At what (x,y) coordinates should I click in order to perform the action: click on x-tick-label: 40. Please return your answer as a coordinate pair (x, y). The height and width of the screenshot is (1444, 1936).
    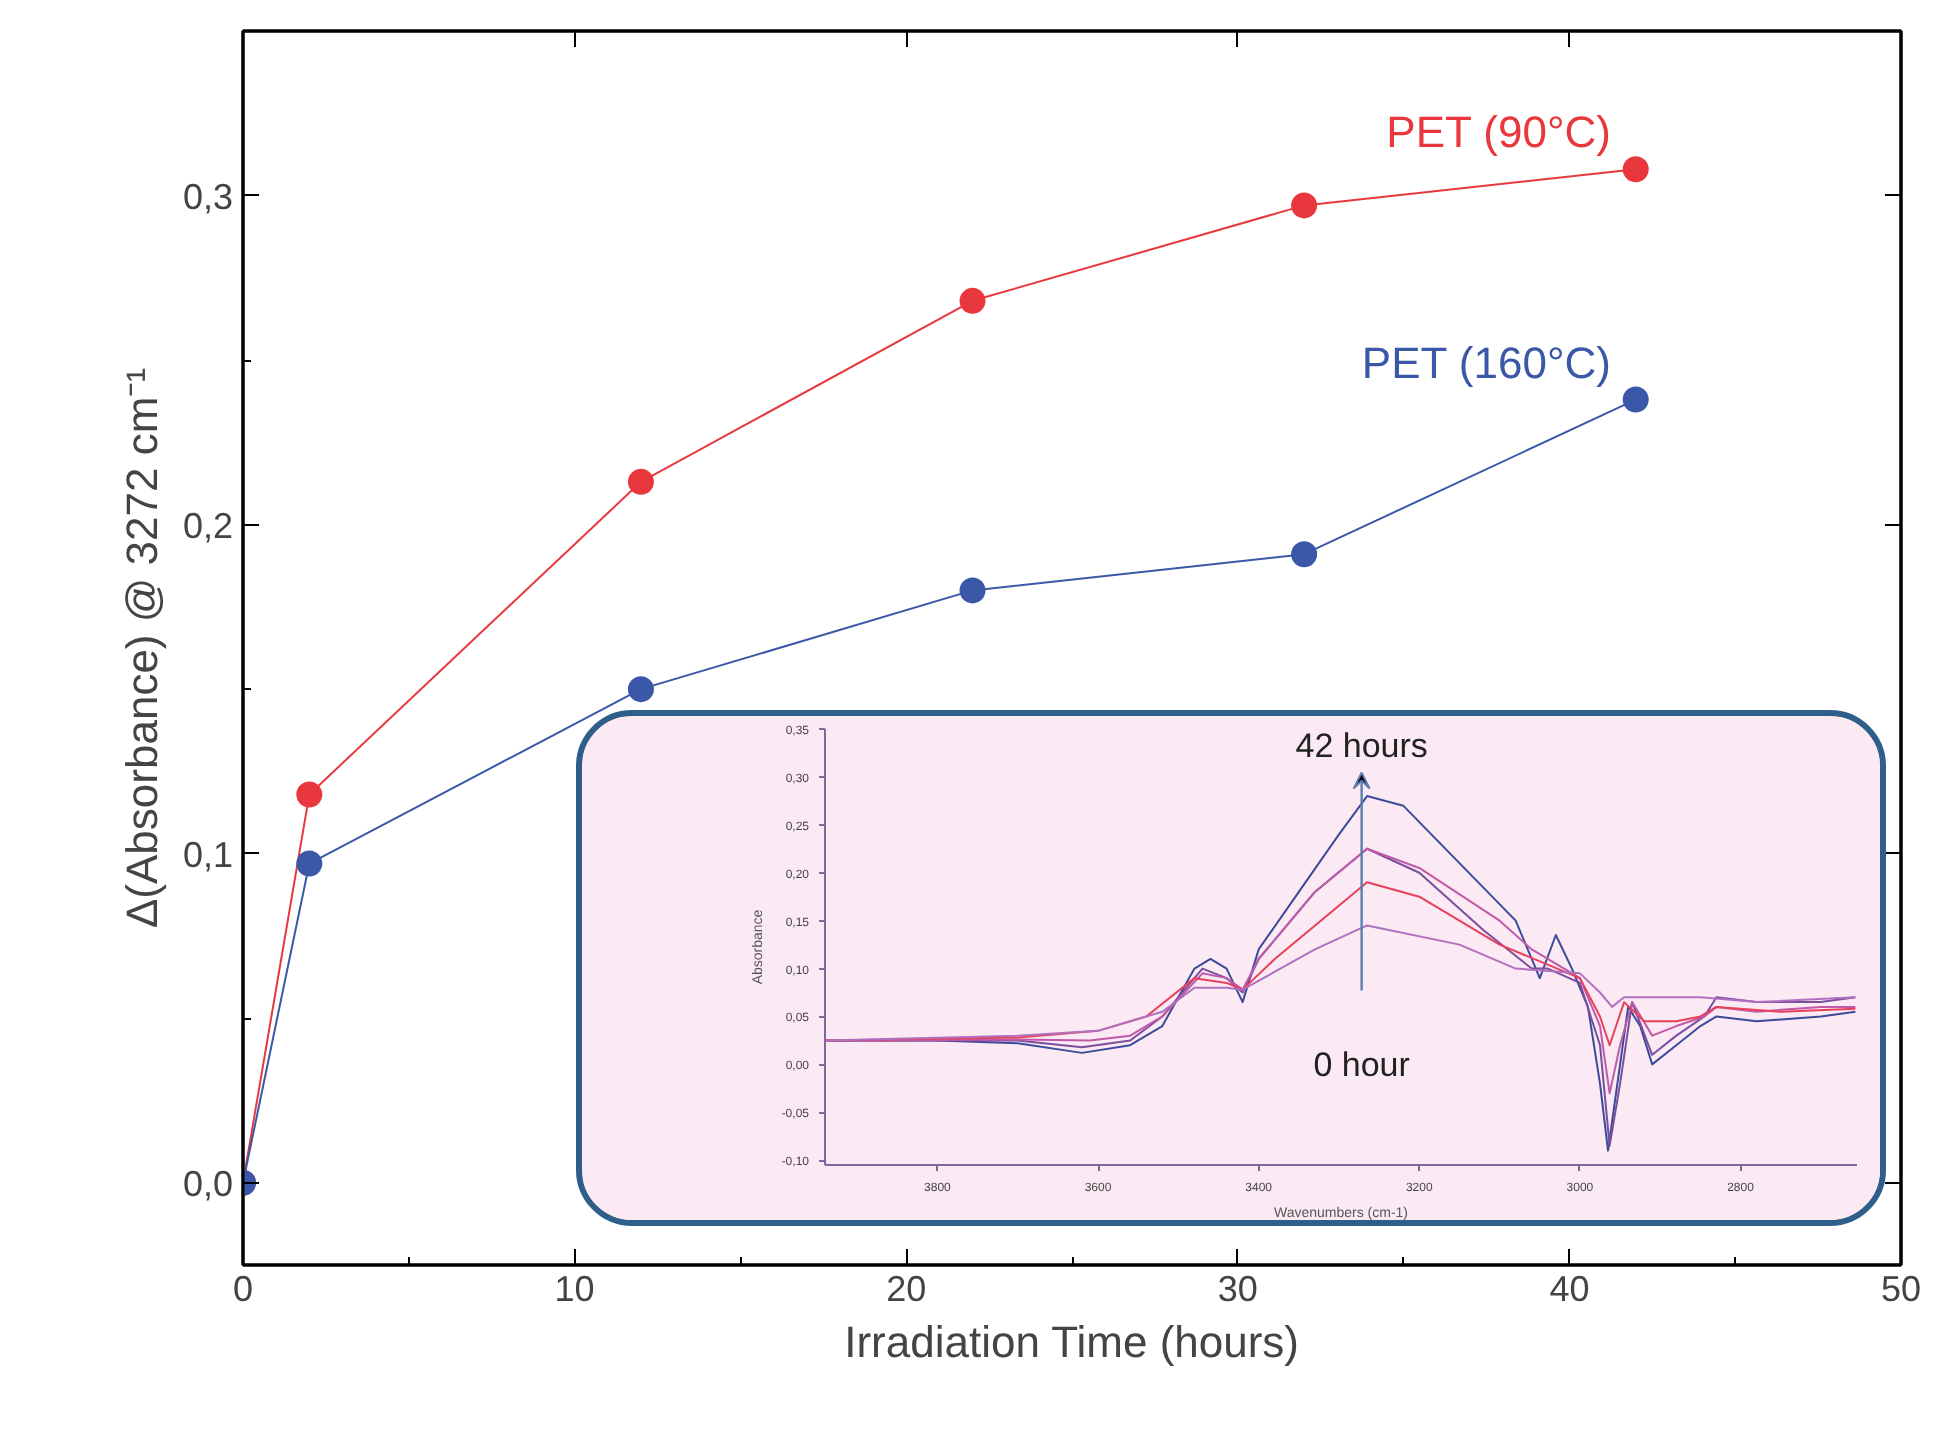
    Looking at the image, I should click on (1569, 1289).